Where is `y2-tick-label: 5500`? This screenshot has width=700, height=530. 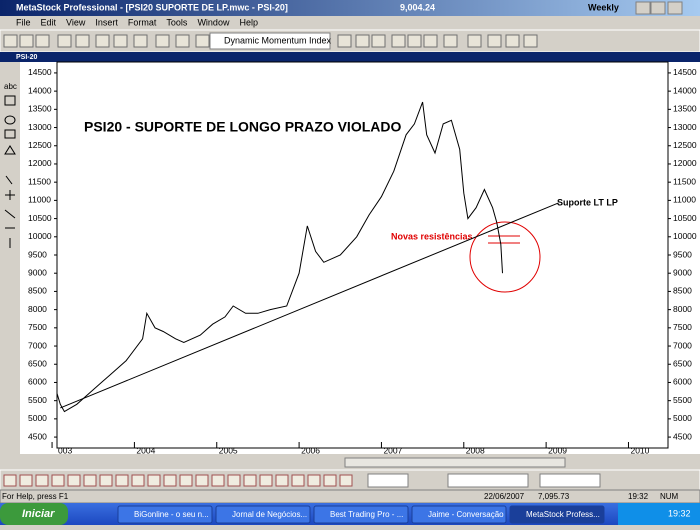 y2-tick-label: 5500 is located at coordinates (682, 400).